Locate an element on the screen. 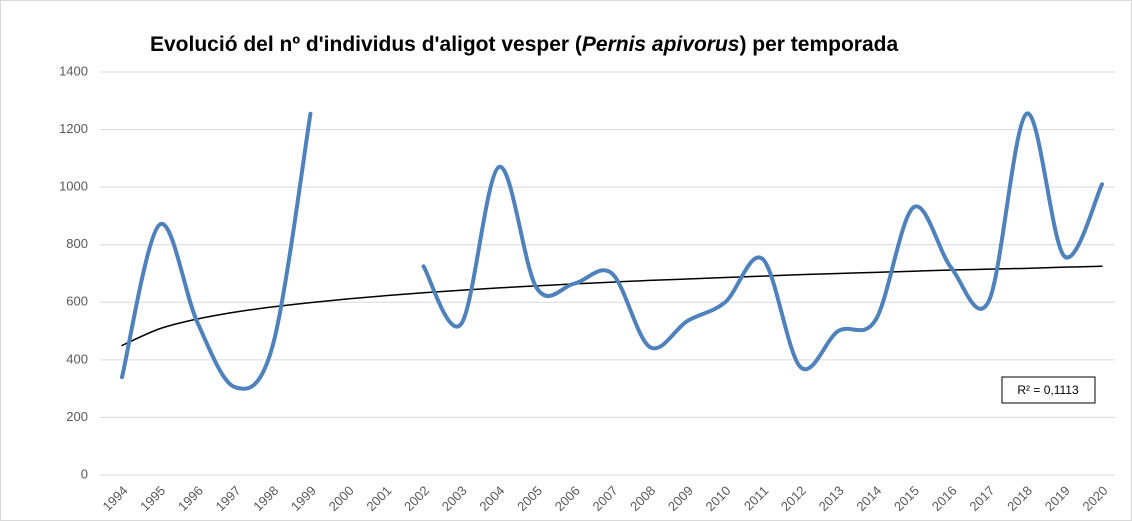 The height and width of the screenshot is (521, 1132). y-tick-label: 1400 is located at coordinates (73, 70).